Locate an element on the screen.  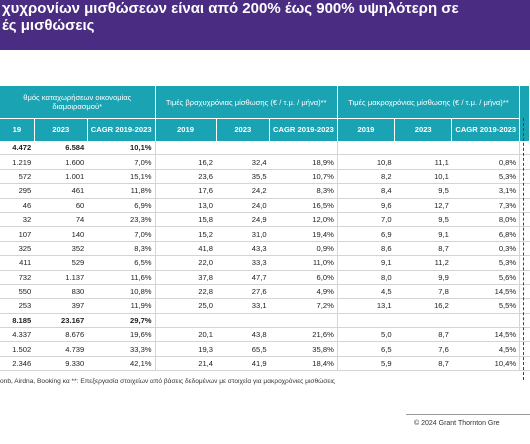
cell: 32,4 is located at coordinates (243, 162).